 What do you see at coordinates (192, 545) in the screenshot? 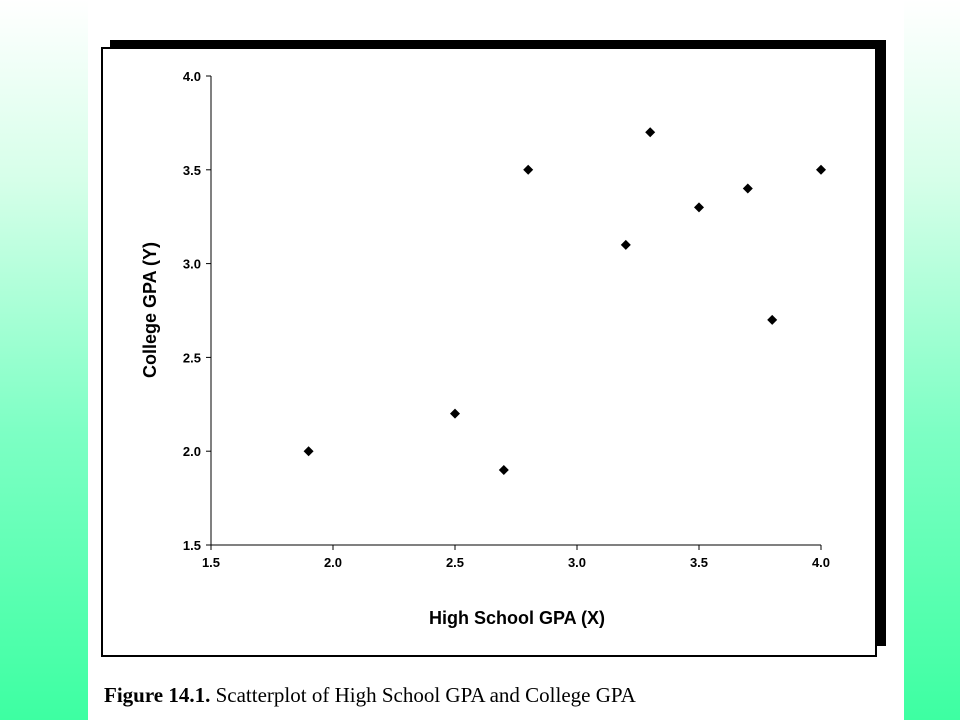
I see `y-tick-label: 1.5` at bounding box center [192, 545].